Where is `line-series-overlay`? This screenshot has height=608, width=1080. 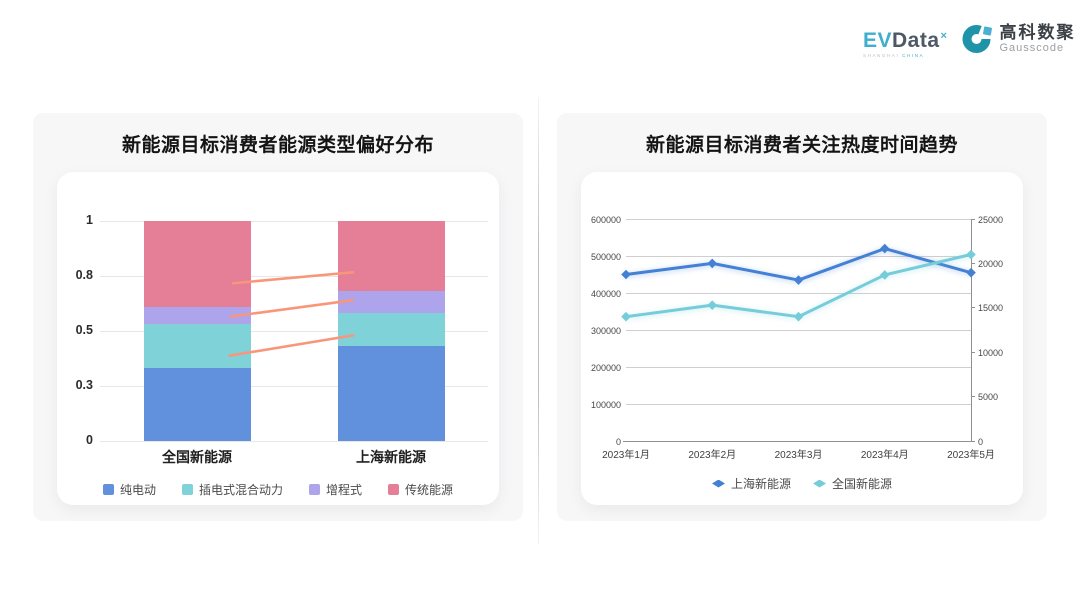
line-series-overlay is located at coordinates (798, 282).